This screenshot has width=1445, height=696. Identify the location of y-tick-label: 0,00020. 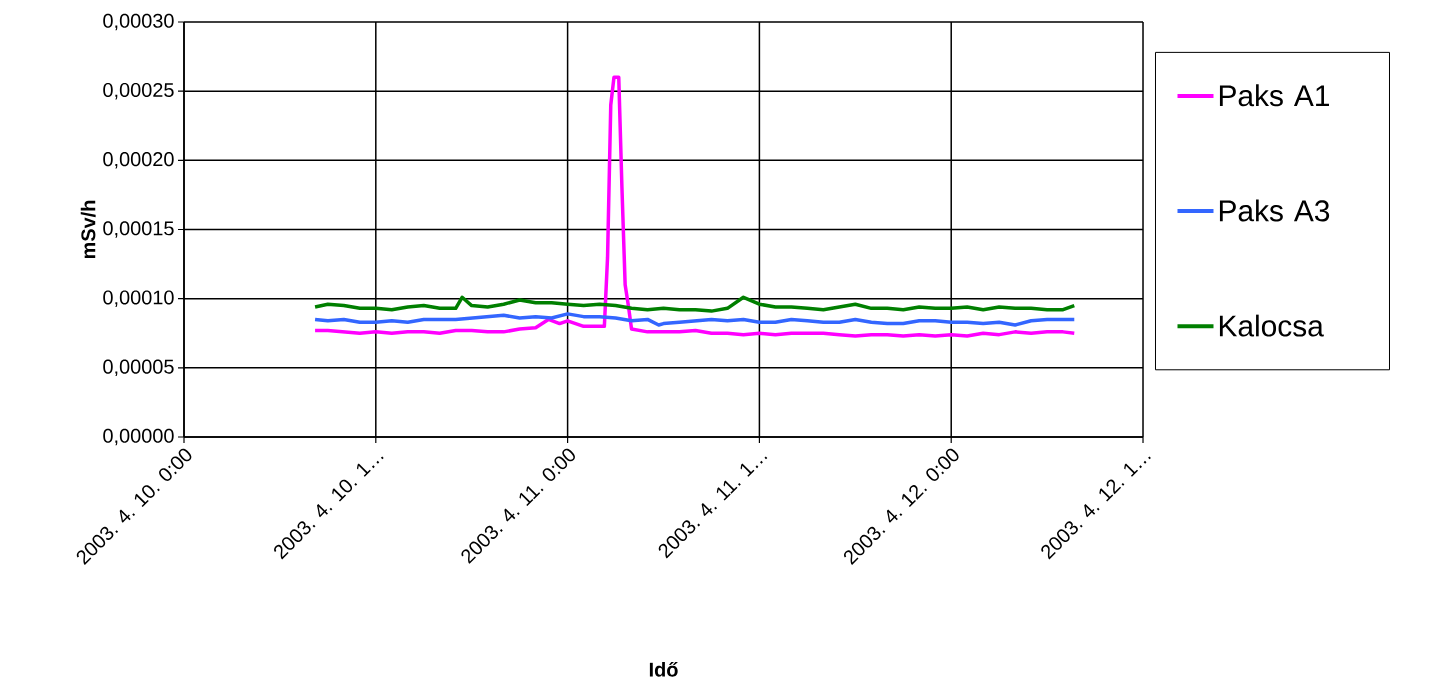
(138, 160).